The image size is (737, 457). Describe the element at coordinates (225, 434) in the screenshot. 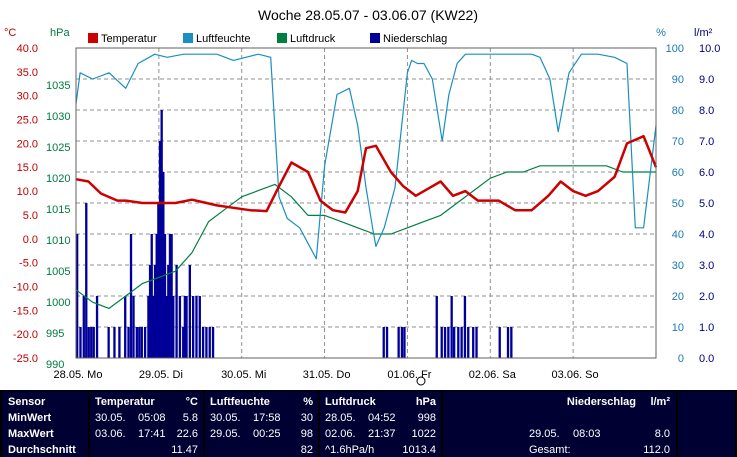

I see `stats-humidity-max-date: 29.05.` at that location.